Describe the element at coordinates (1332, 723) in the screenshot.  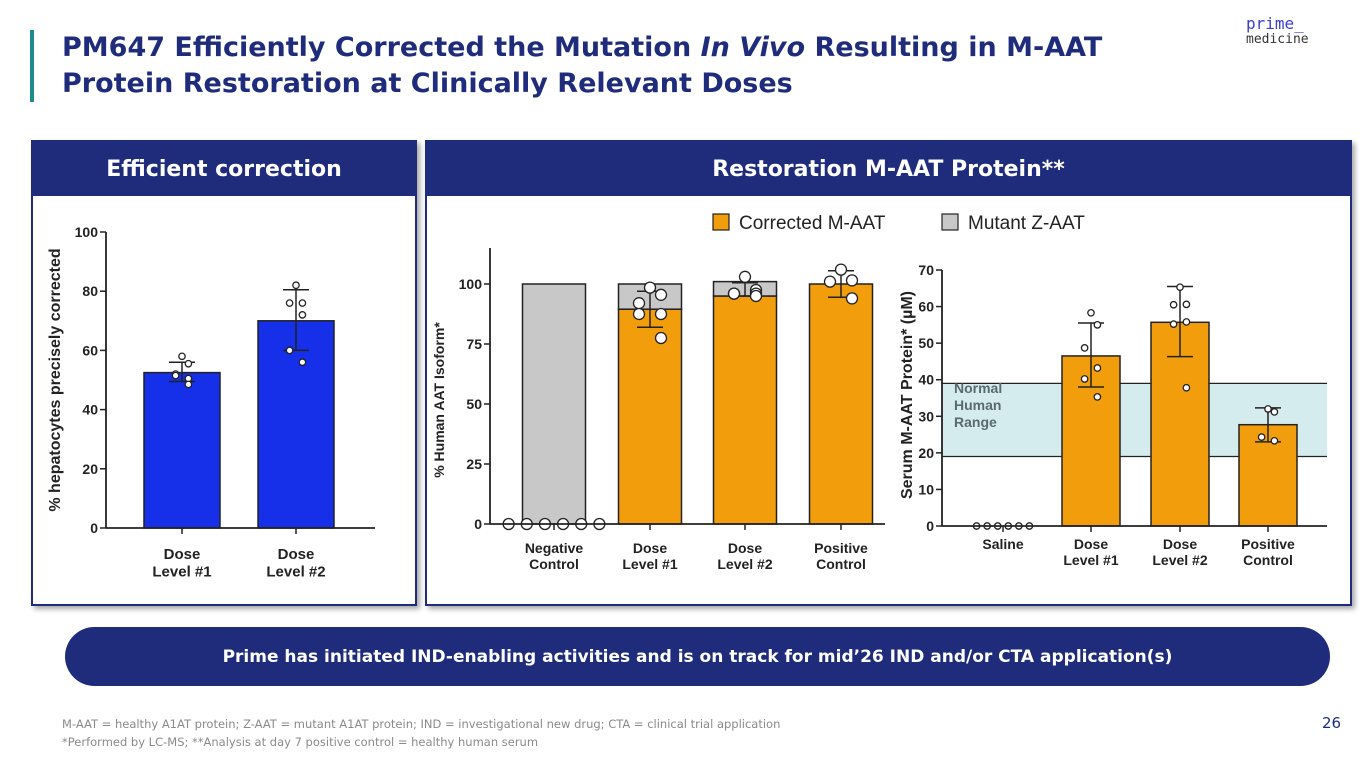
I see `page-number: 26` at that location.